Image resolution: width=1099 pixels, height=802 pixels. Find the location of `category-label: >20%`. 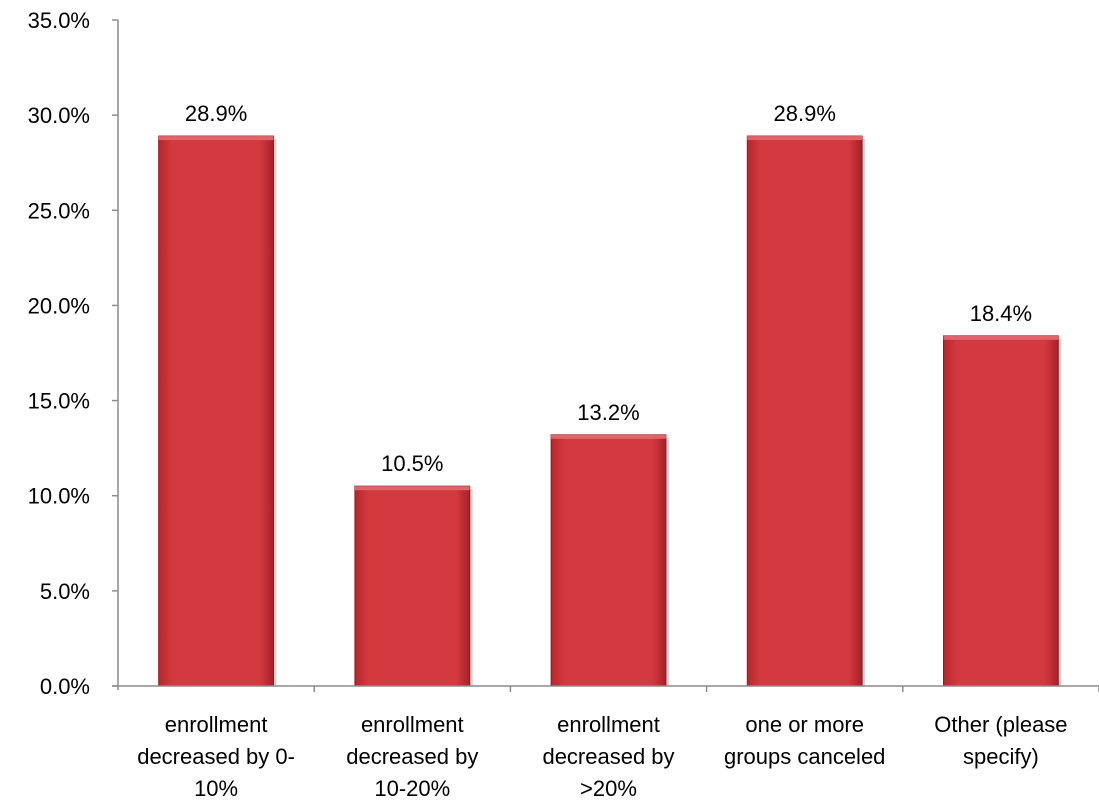

category-label: >20% is located at coordinates (608, 788).